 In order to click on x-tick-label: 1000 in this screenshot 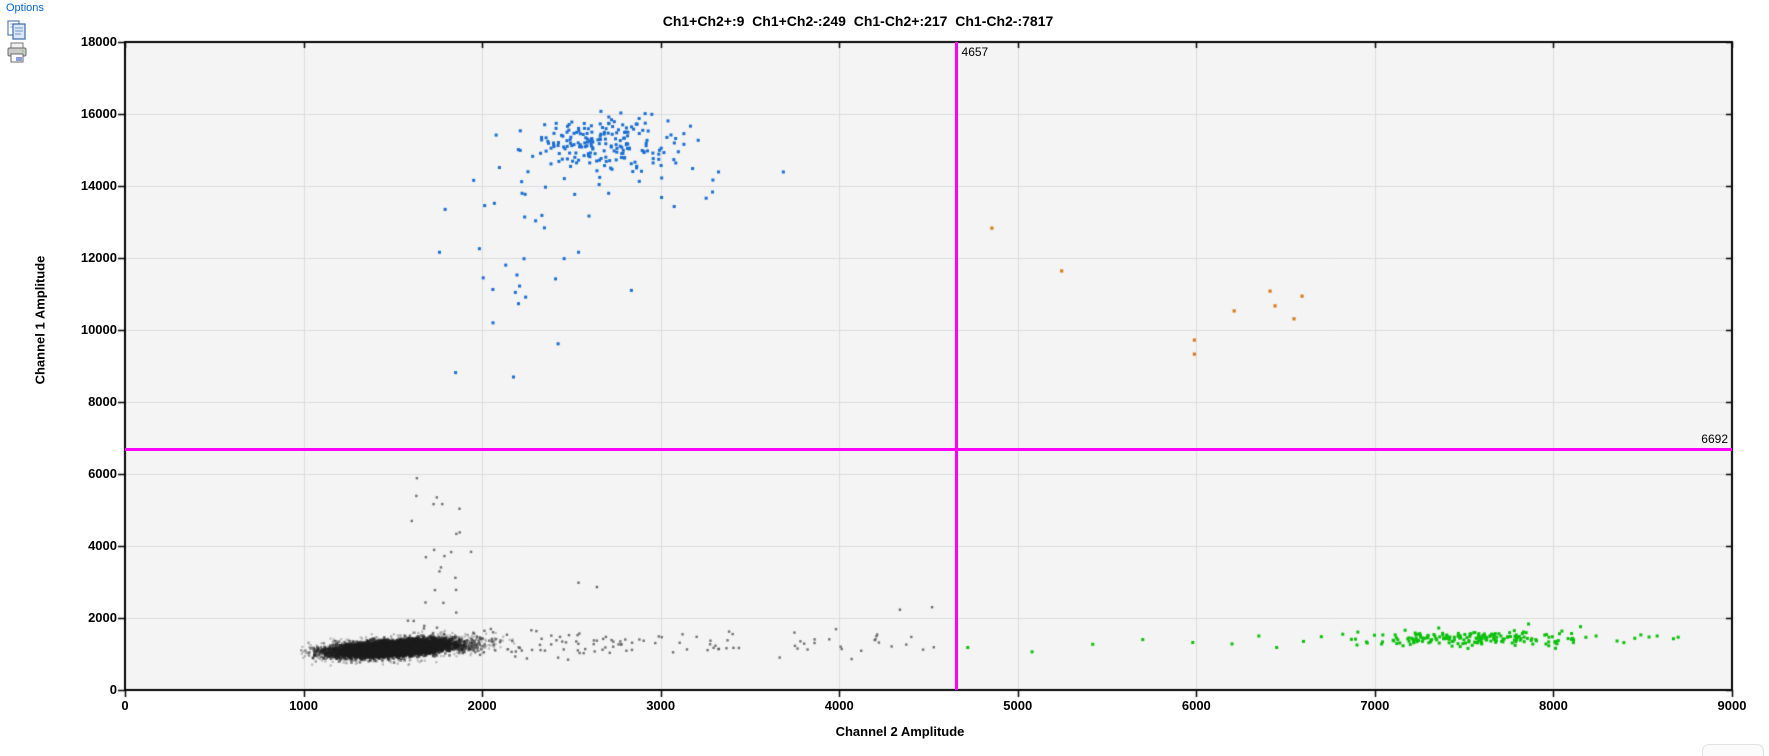, I will do `click(303, 705)`.